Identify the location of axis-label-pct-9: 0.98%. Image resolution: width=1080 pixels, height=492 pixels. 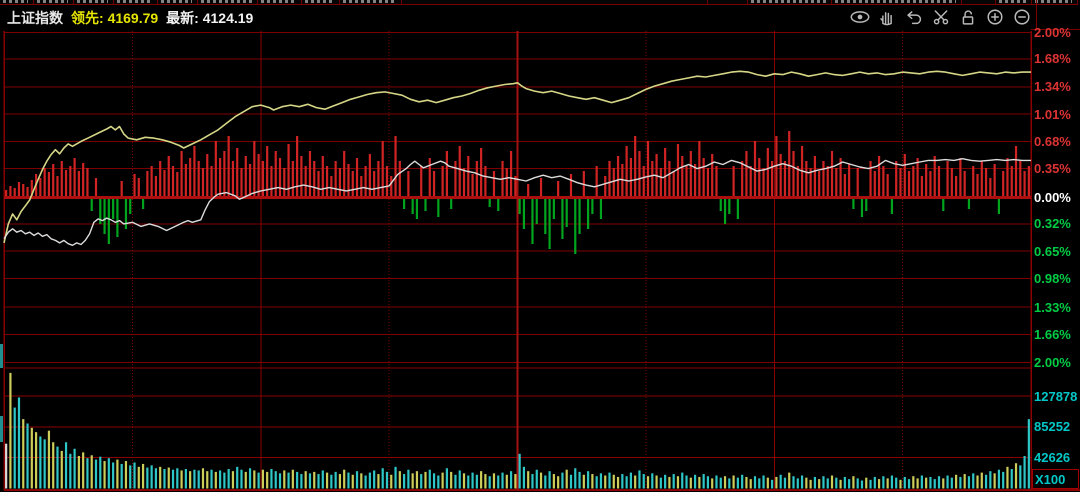
(1052, 278).